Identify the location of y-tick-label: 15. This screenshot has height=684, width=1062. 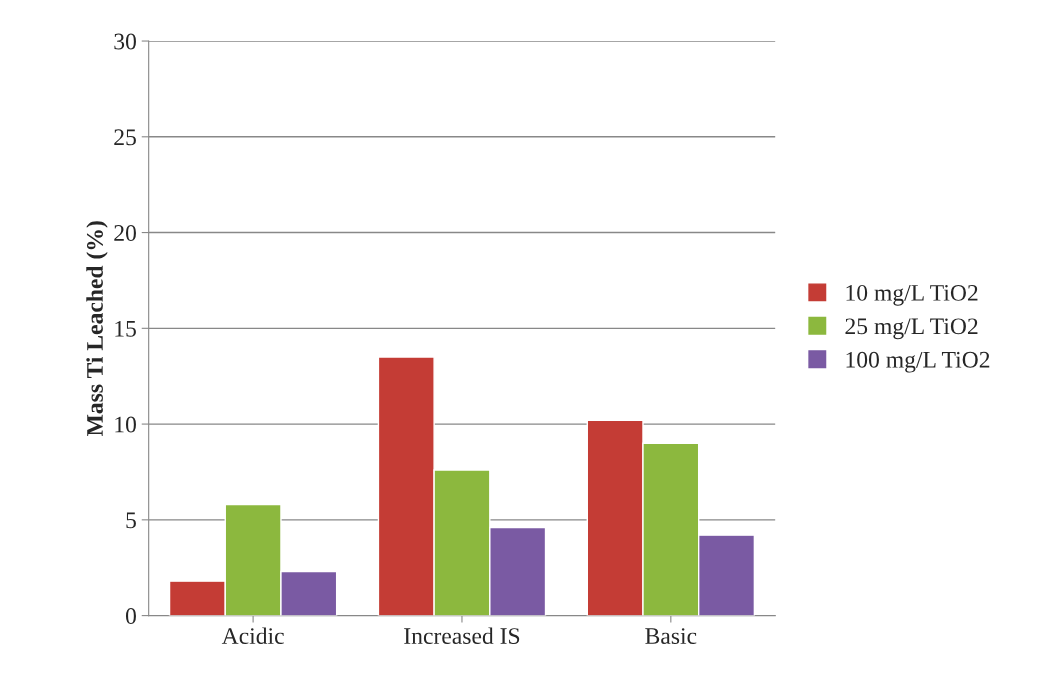
(125, 328).